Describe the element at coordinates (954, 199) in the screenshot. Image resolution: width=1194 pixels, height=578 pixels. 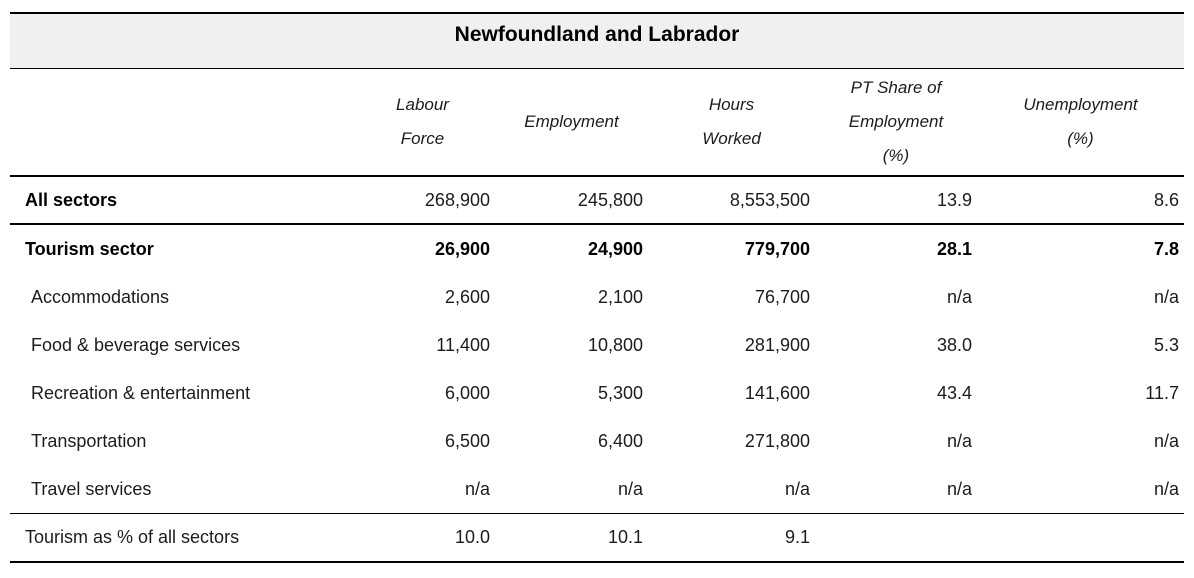
I see `cell-value: 13.9` at that location.